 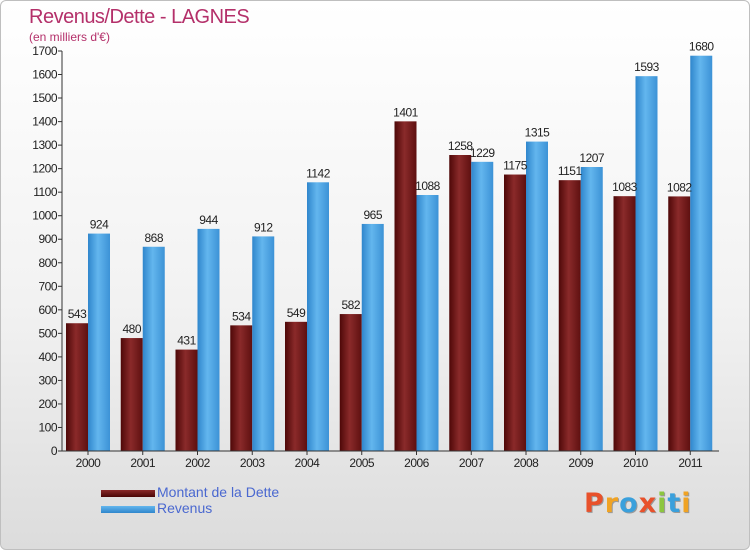 What do you see at coordinates (47, 310) in the screenshot?
I see `y-tick-label: 600` at bounding box center [47, 310].